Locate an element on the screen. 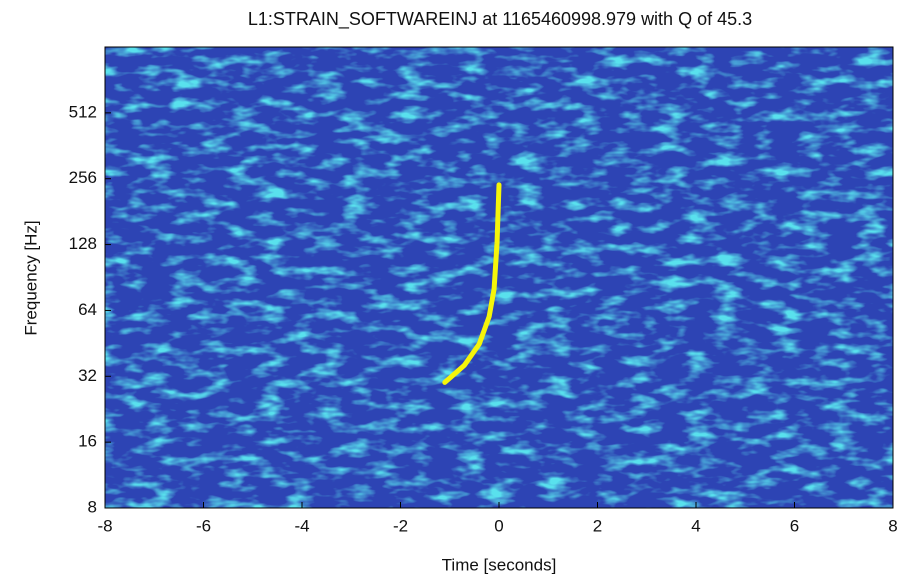 This screenshot has width=911, height=584. x-tick-label: -6 is located at coordinates (203, 525).